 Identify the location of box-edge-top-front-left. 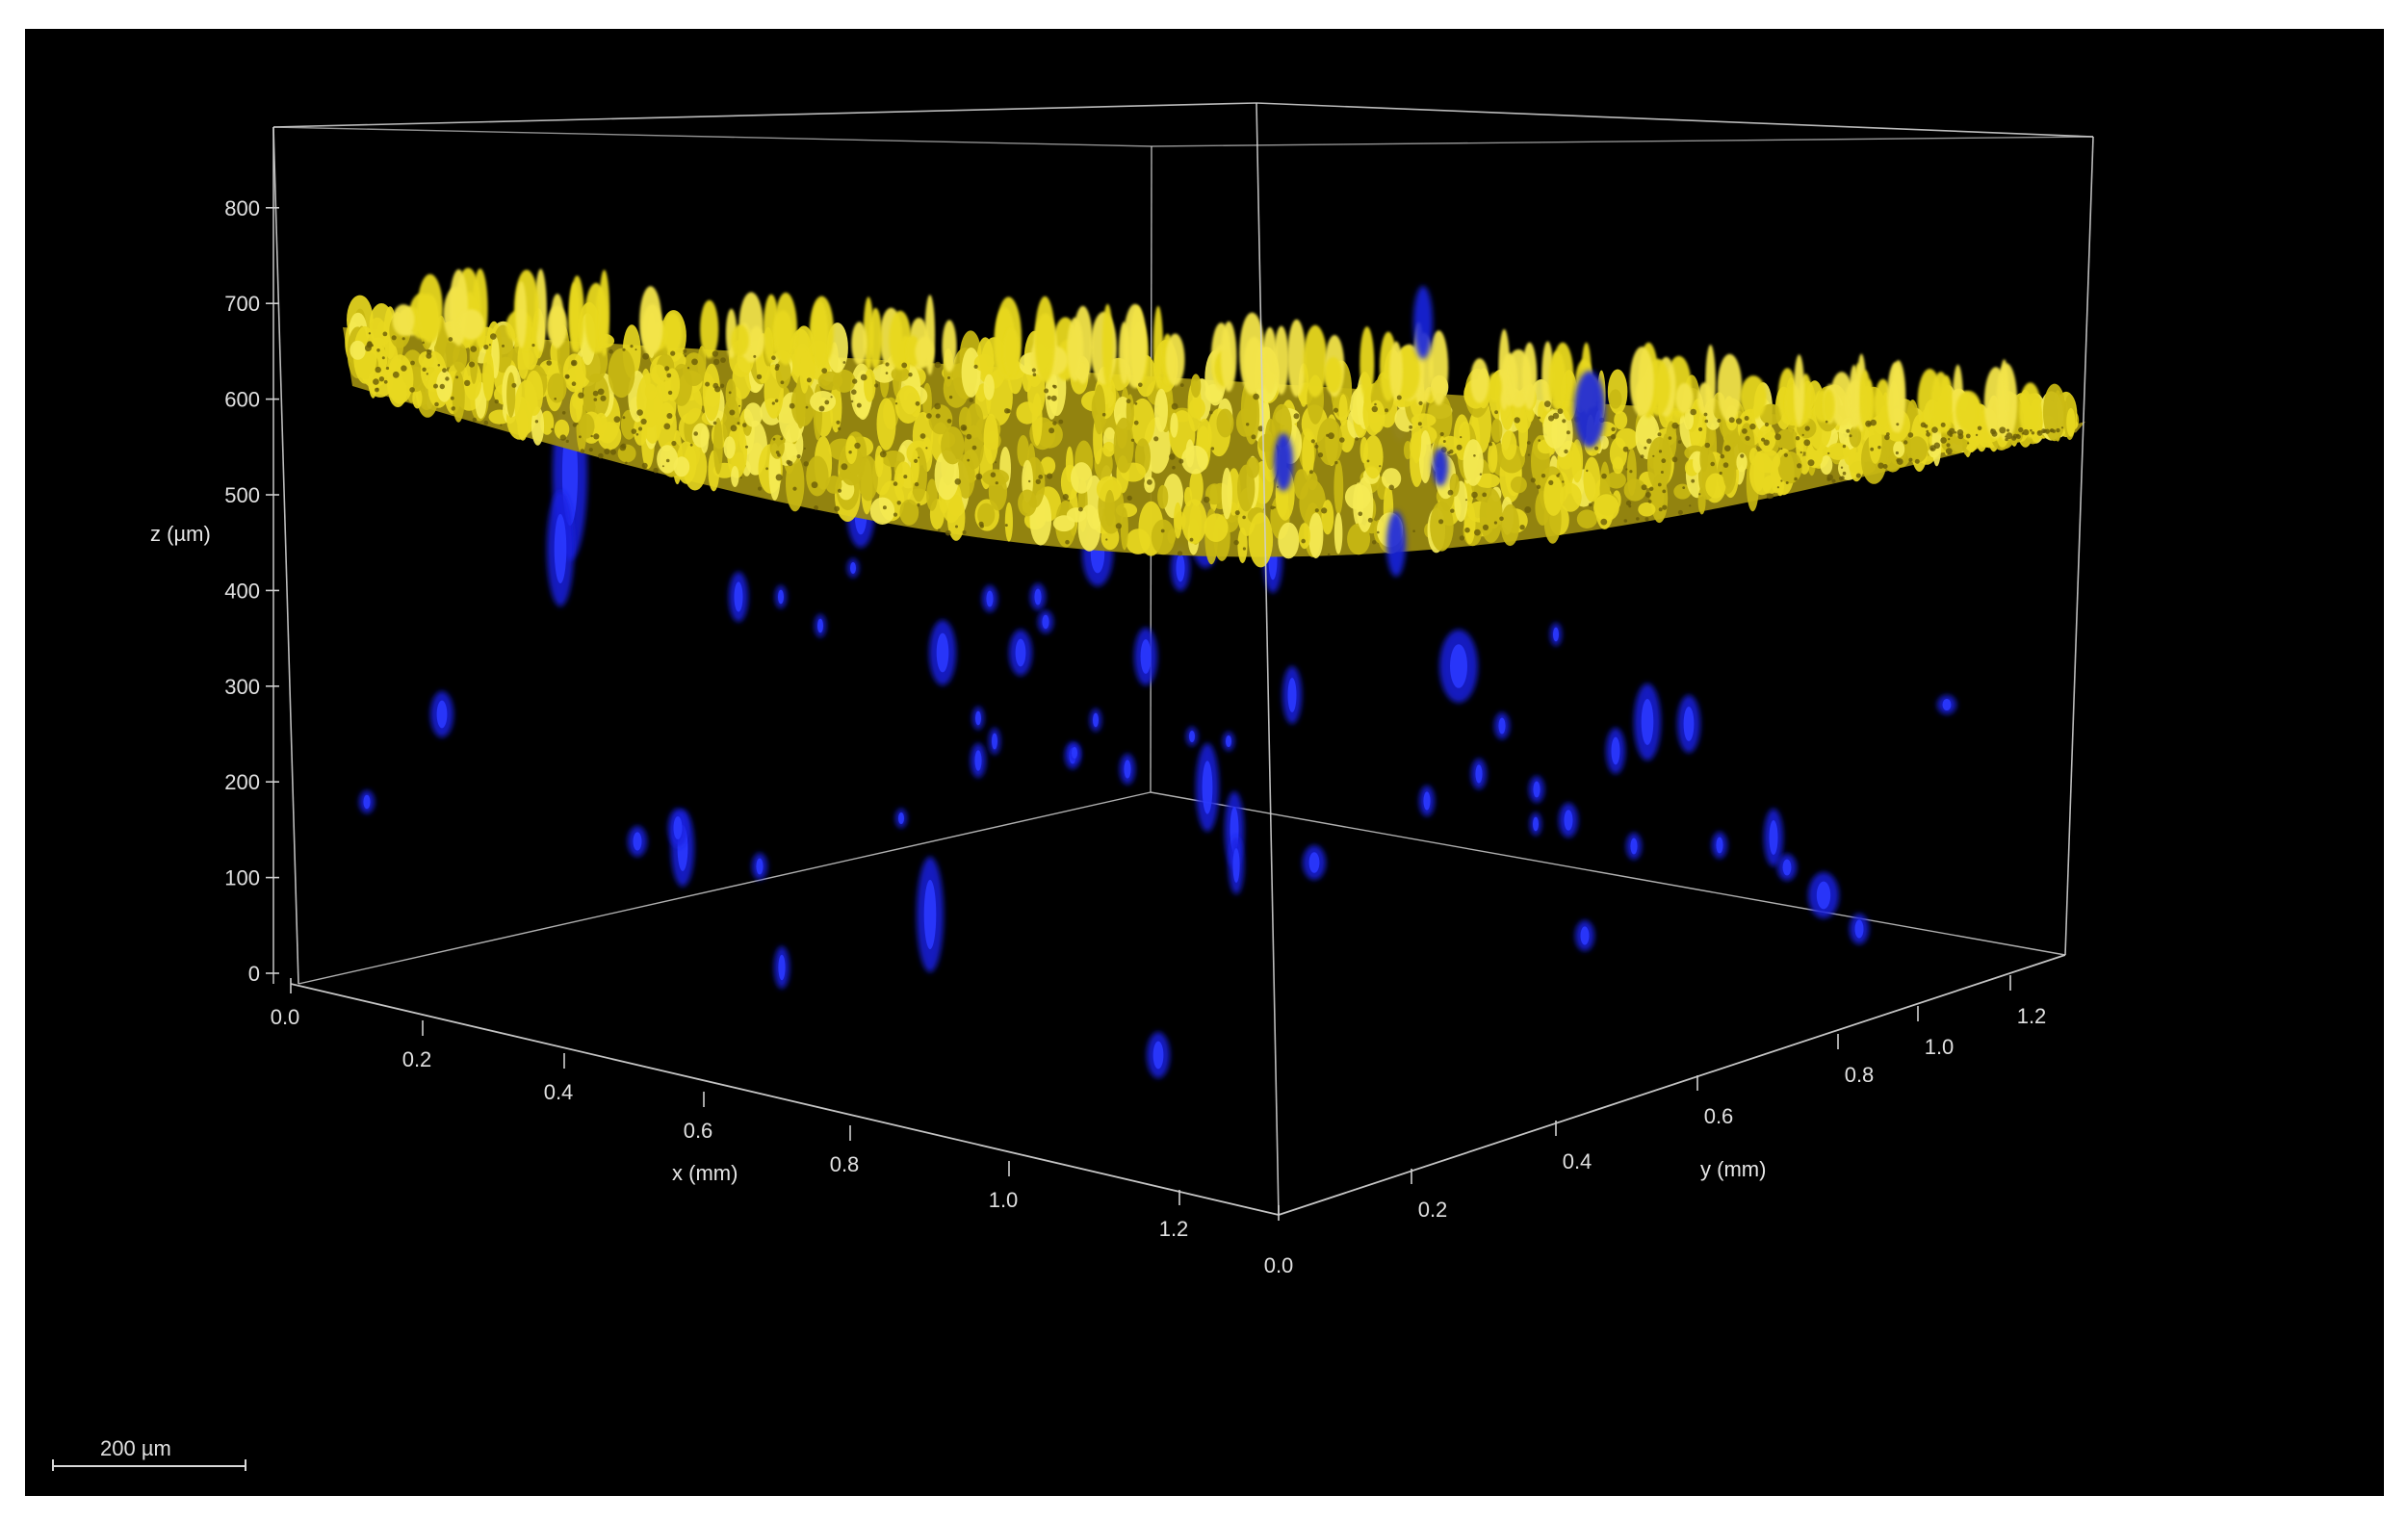
(765, 115).